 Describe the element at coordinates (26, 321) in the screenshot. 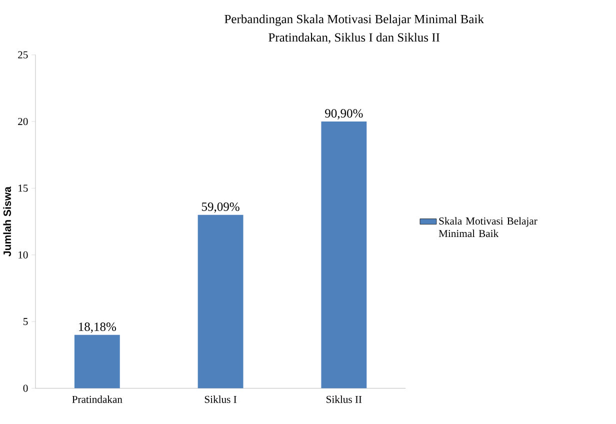

I see `y-tick-label: 5` at that location.